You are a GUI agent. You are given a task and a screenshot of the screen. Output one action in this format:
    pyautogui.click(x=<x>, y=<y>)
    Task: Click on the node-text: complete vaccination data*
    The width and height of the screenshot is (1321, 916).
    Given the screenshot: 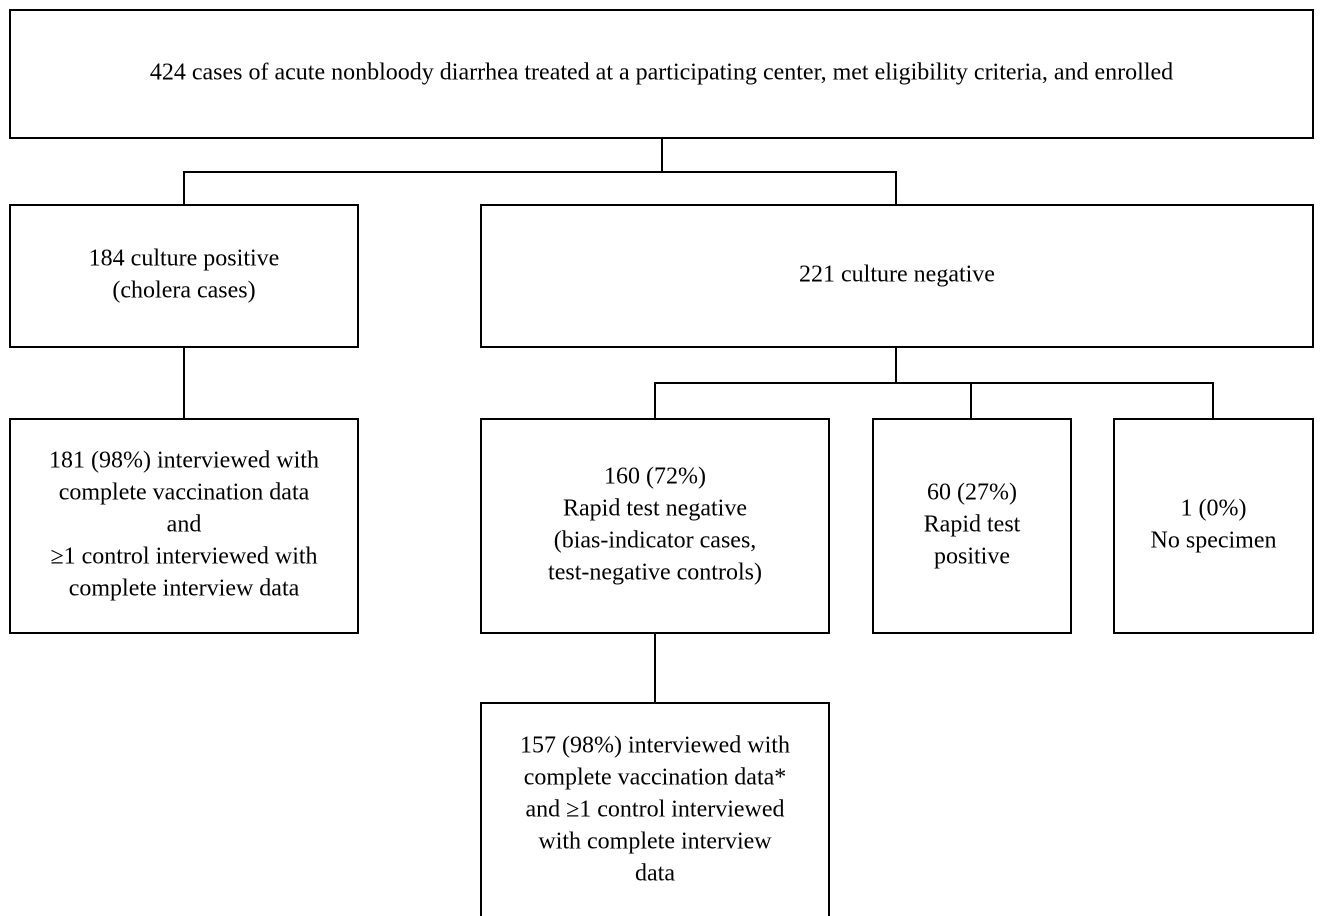 What is the action you would take?
    pyautogui.click(x=655, y=778)
    